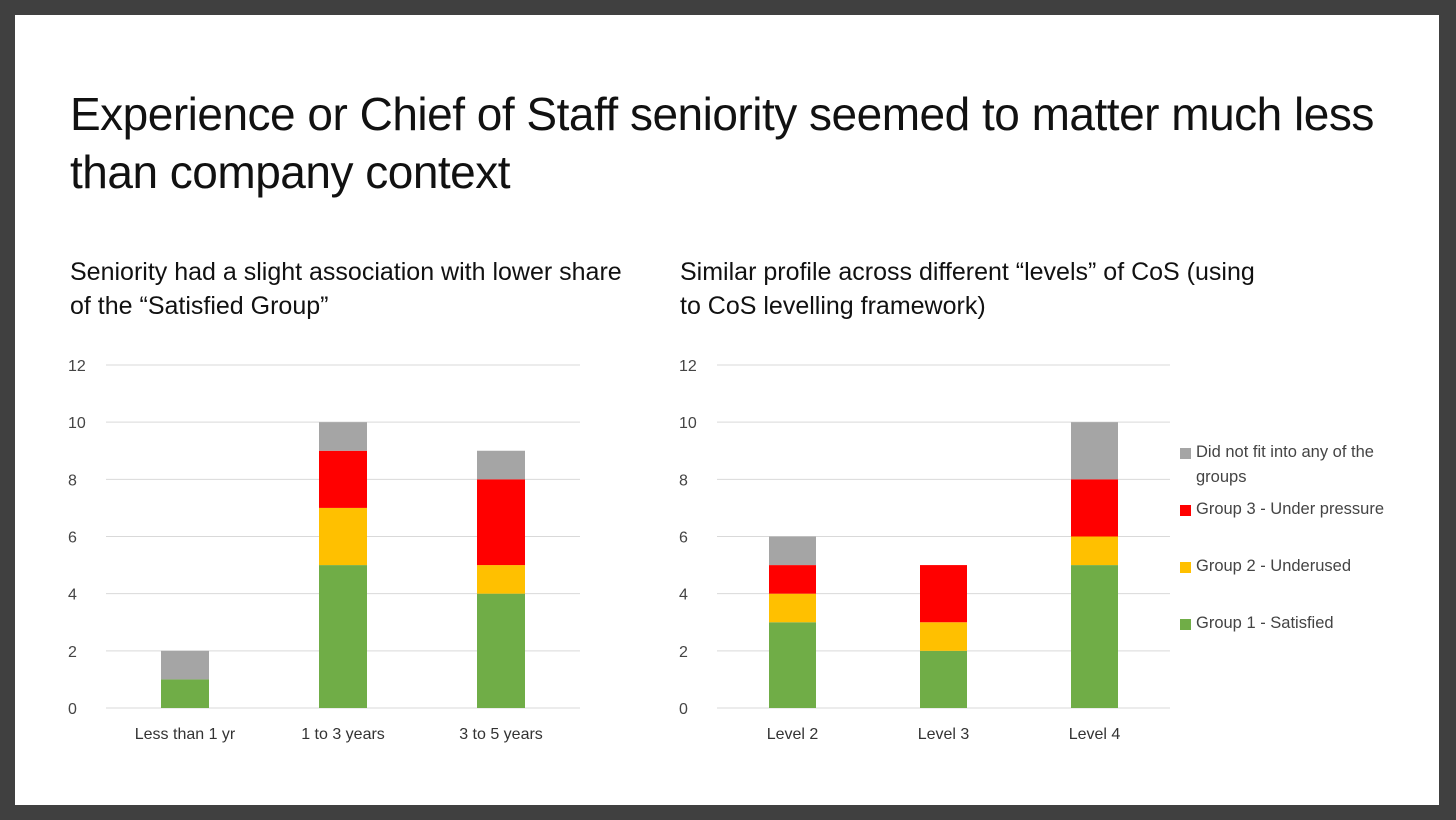  Describe the element at coordinates (793, 734) in the screenshot. I see `x-tick-label-level-2: Level 2` at that location.